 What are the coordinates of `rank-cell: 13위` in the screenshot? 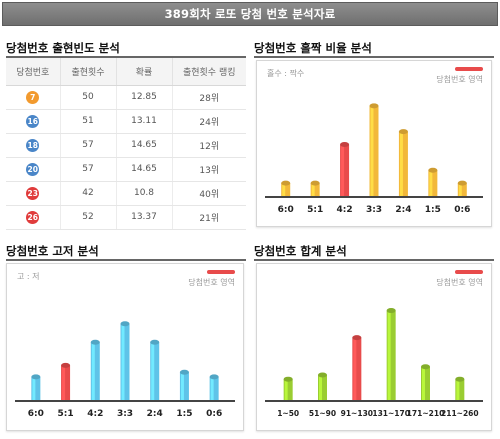 It's located at (209, 169).